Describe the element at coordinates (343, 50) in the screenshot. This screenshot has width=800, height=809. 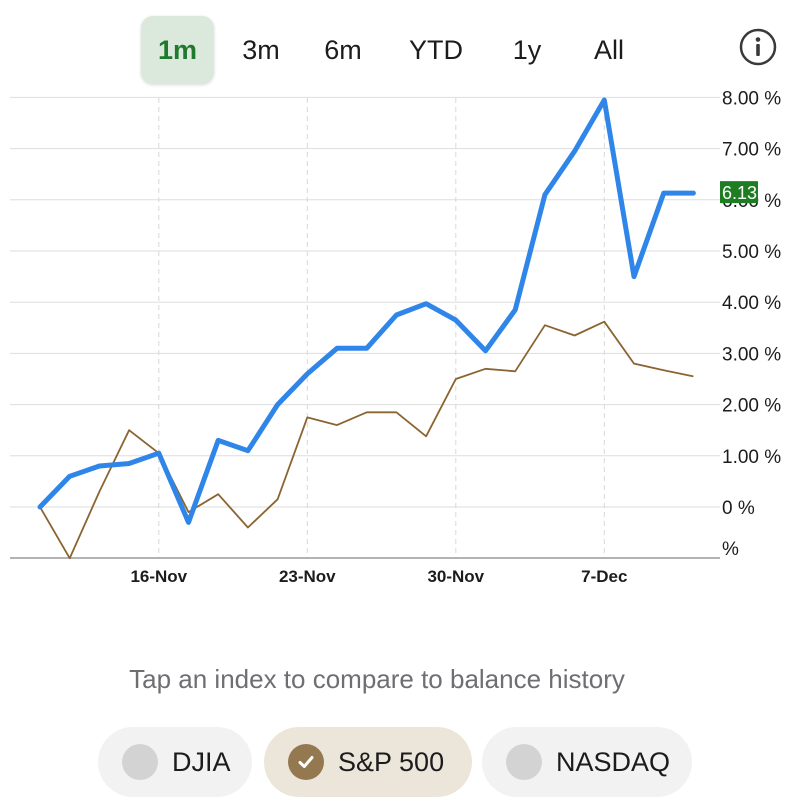
I see `range-6m-button: 6m` at that location.